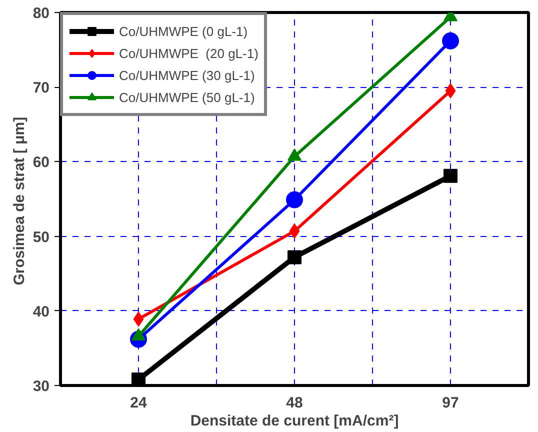  I want to click on y-tick-label: 80, so click(41, 13).